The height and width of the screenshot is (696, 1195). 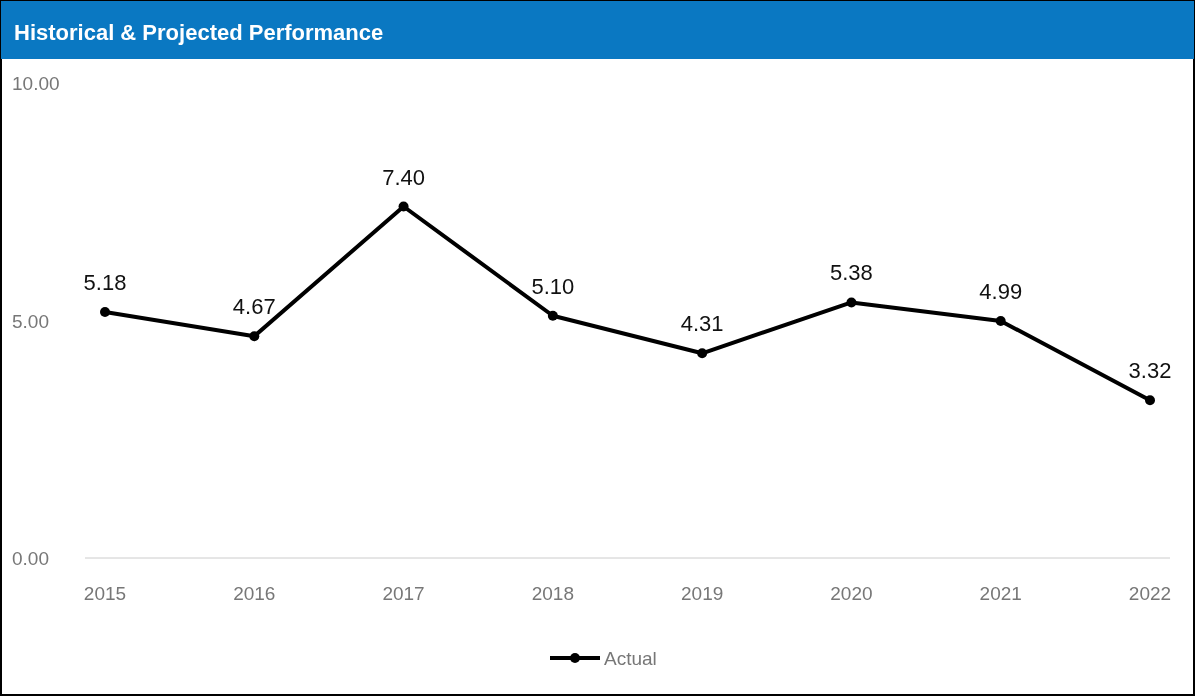 What do you see at coordinates (30, 321) in the screenshot?
I see `y-tick-label: 5.00` at bounding box center [30, 321].